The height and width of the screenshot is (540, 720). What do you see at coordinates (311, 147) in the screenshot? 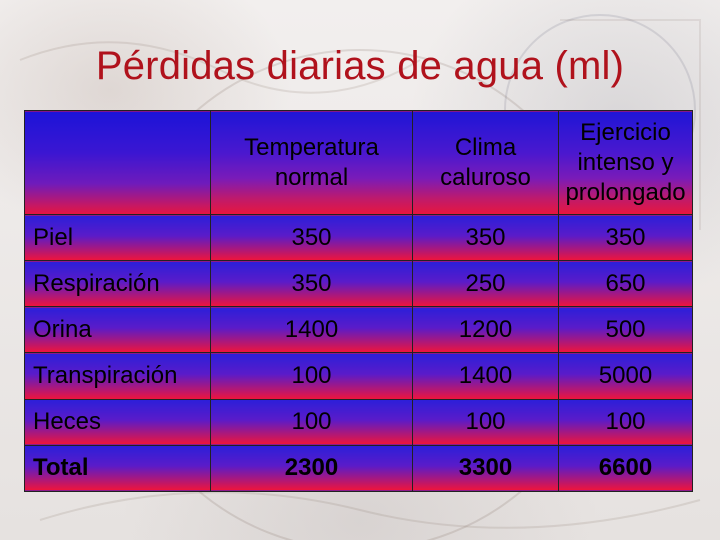
I see `header-line: Temperatura` at bounding box center [311, 147].